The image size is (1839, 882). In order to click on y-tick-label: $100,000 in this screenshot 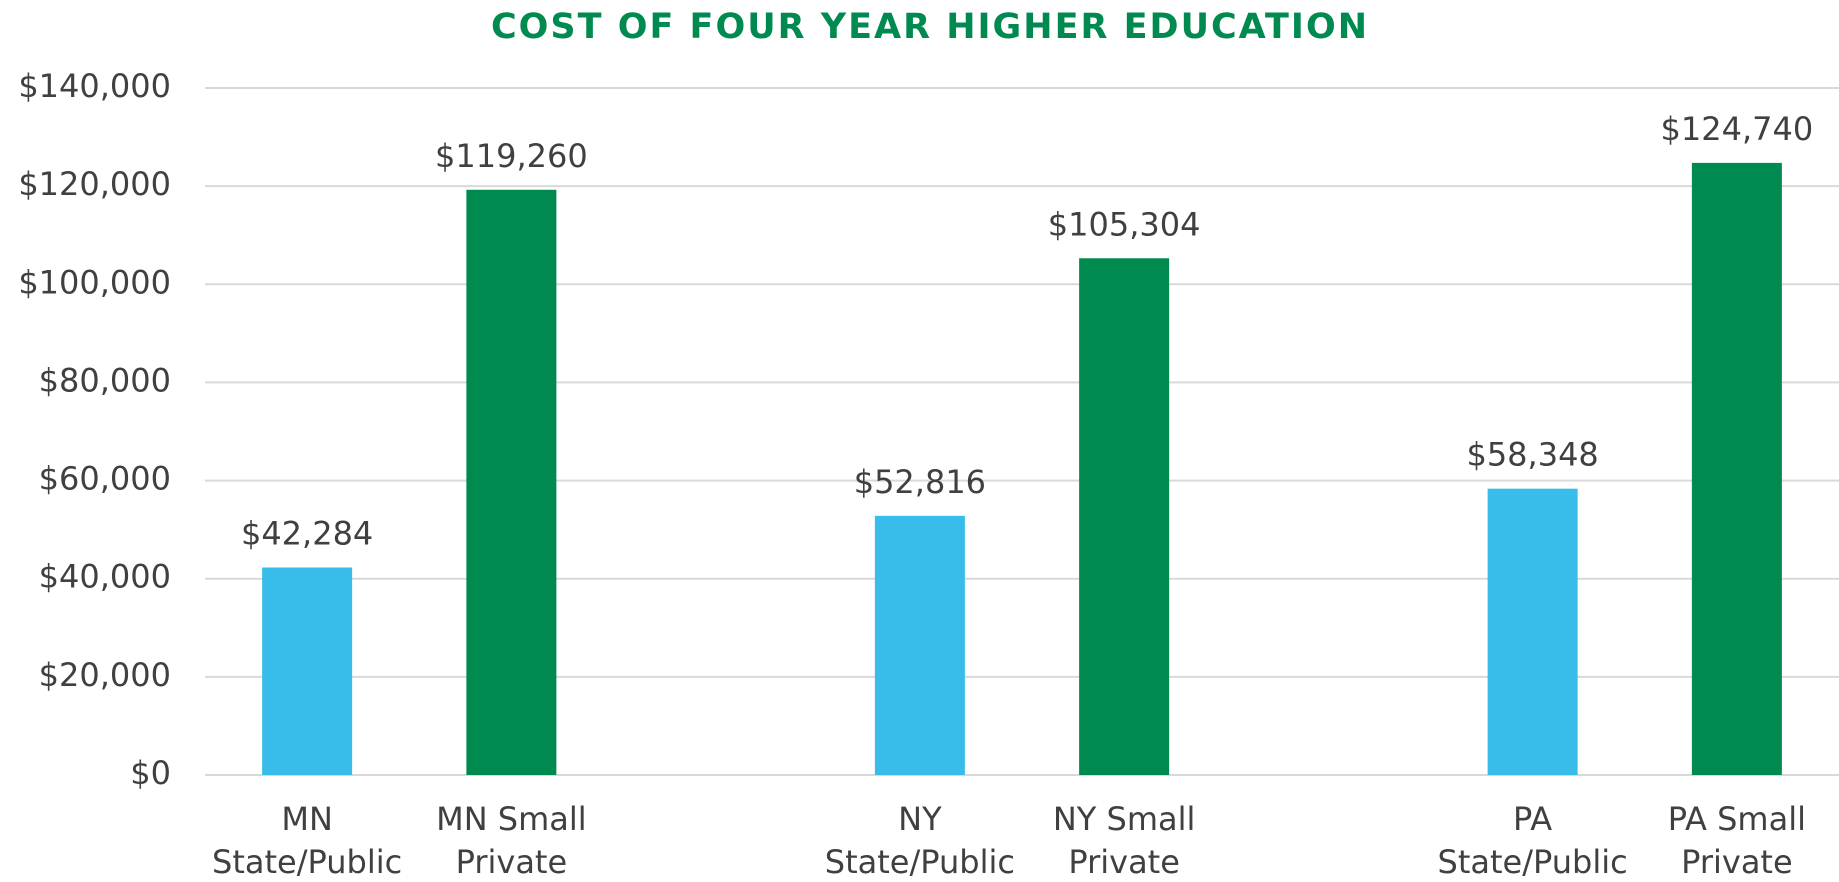, I will do `click(94, 282)`.